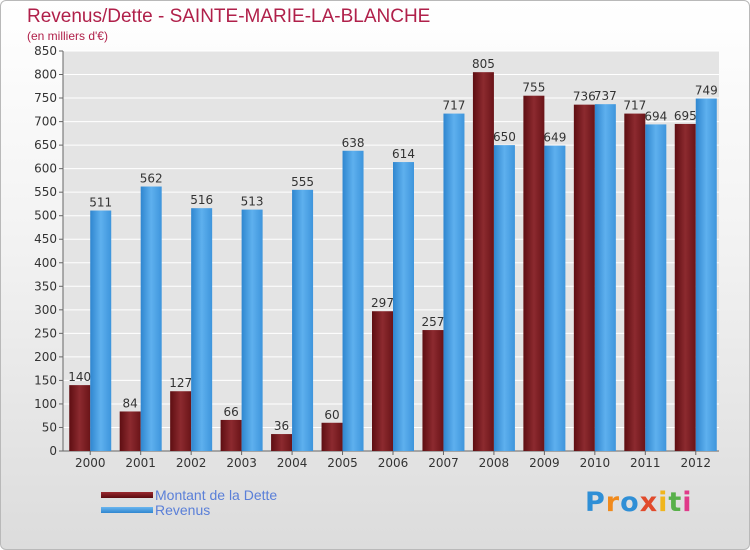 This screenshot has height=550, width=750. Describe the element at coordinates (655, 116) in the screenshot. I see `value-label-revenus: 694` at that location.